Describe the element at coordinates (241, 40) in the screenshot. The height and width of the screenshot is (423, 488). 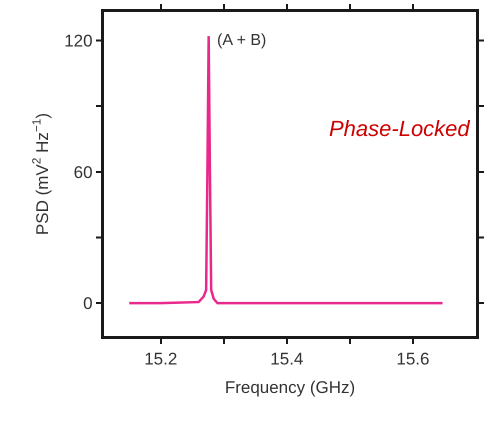
I see `annotation: (A + B)` at that location.